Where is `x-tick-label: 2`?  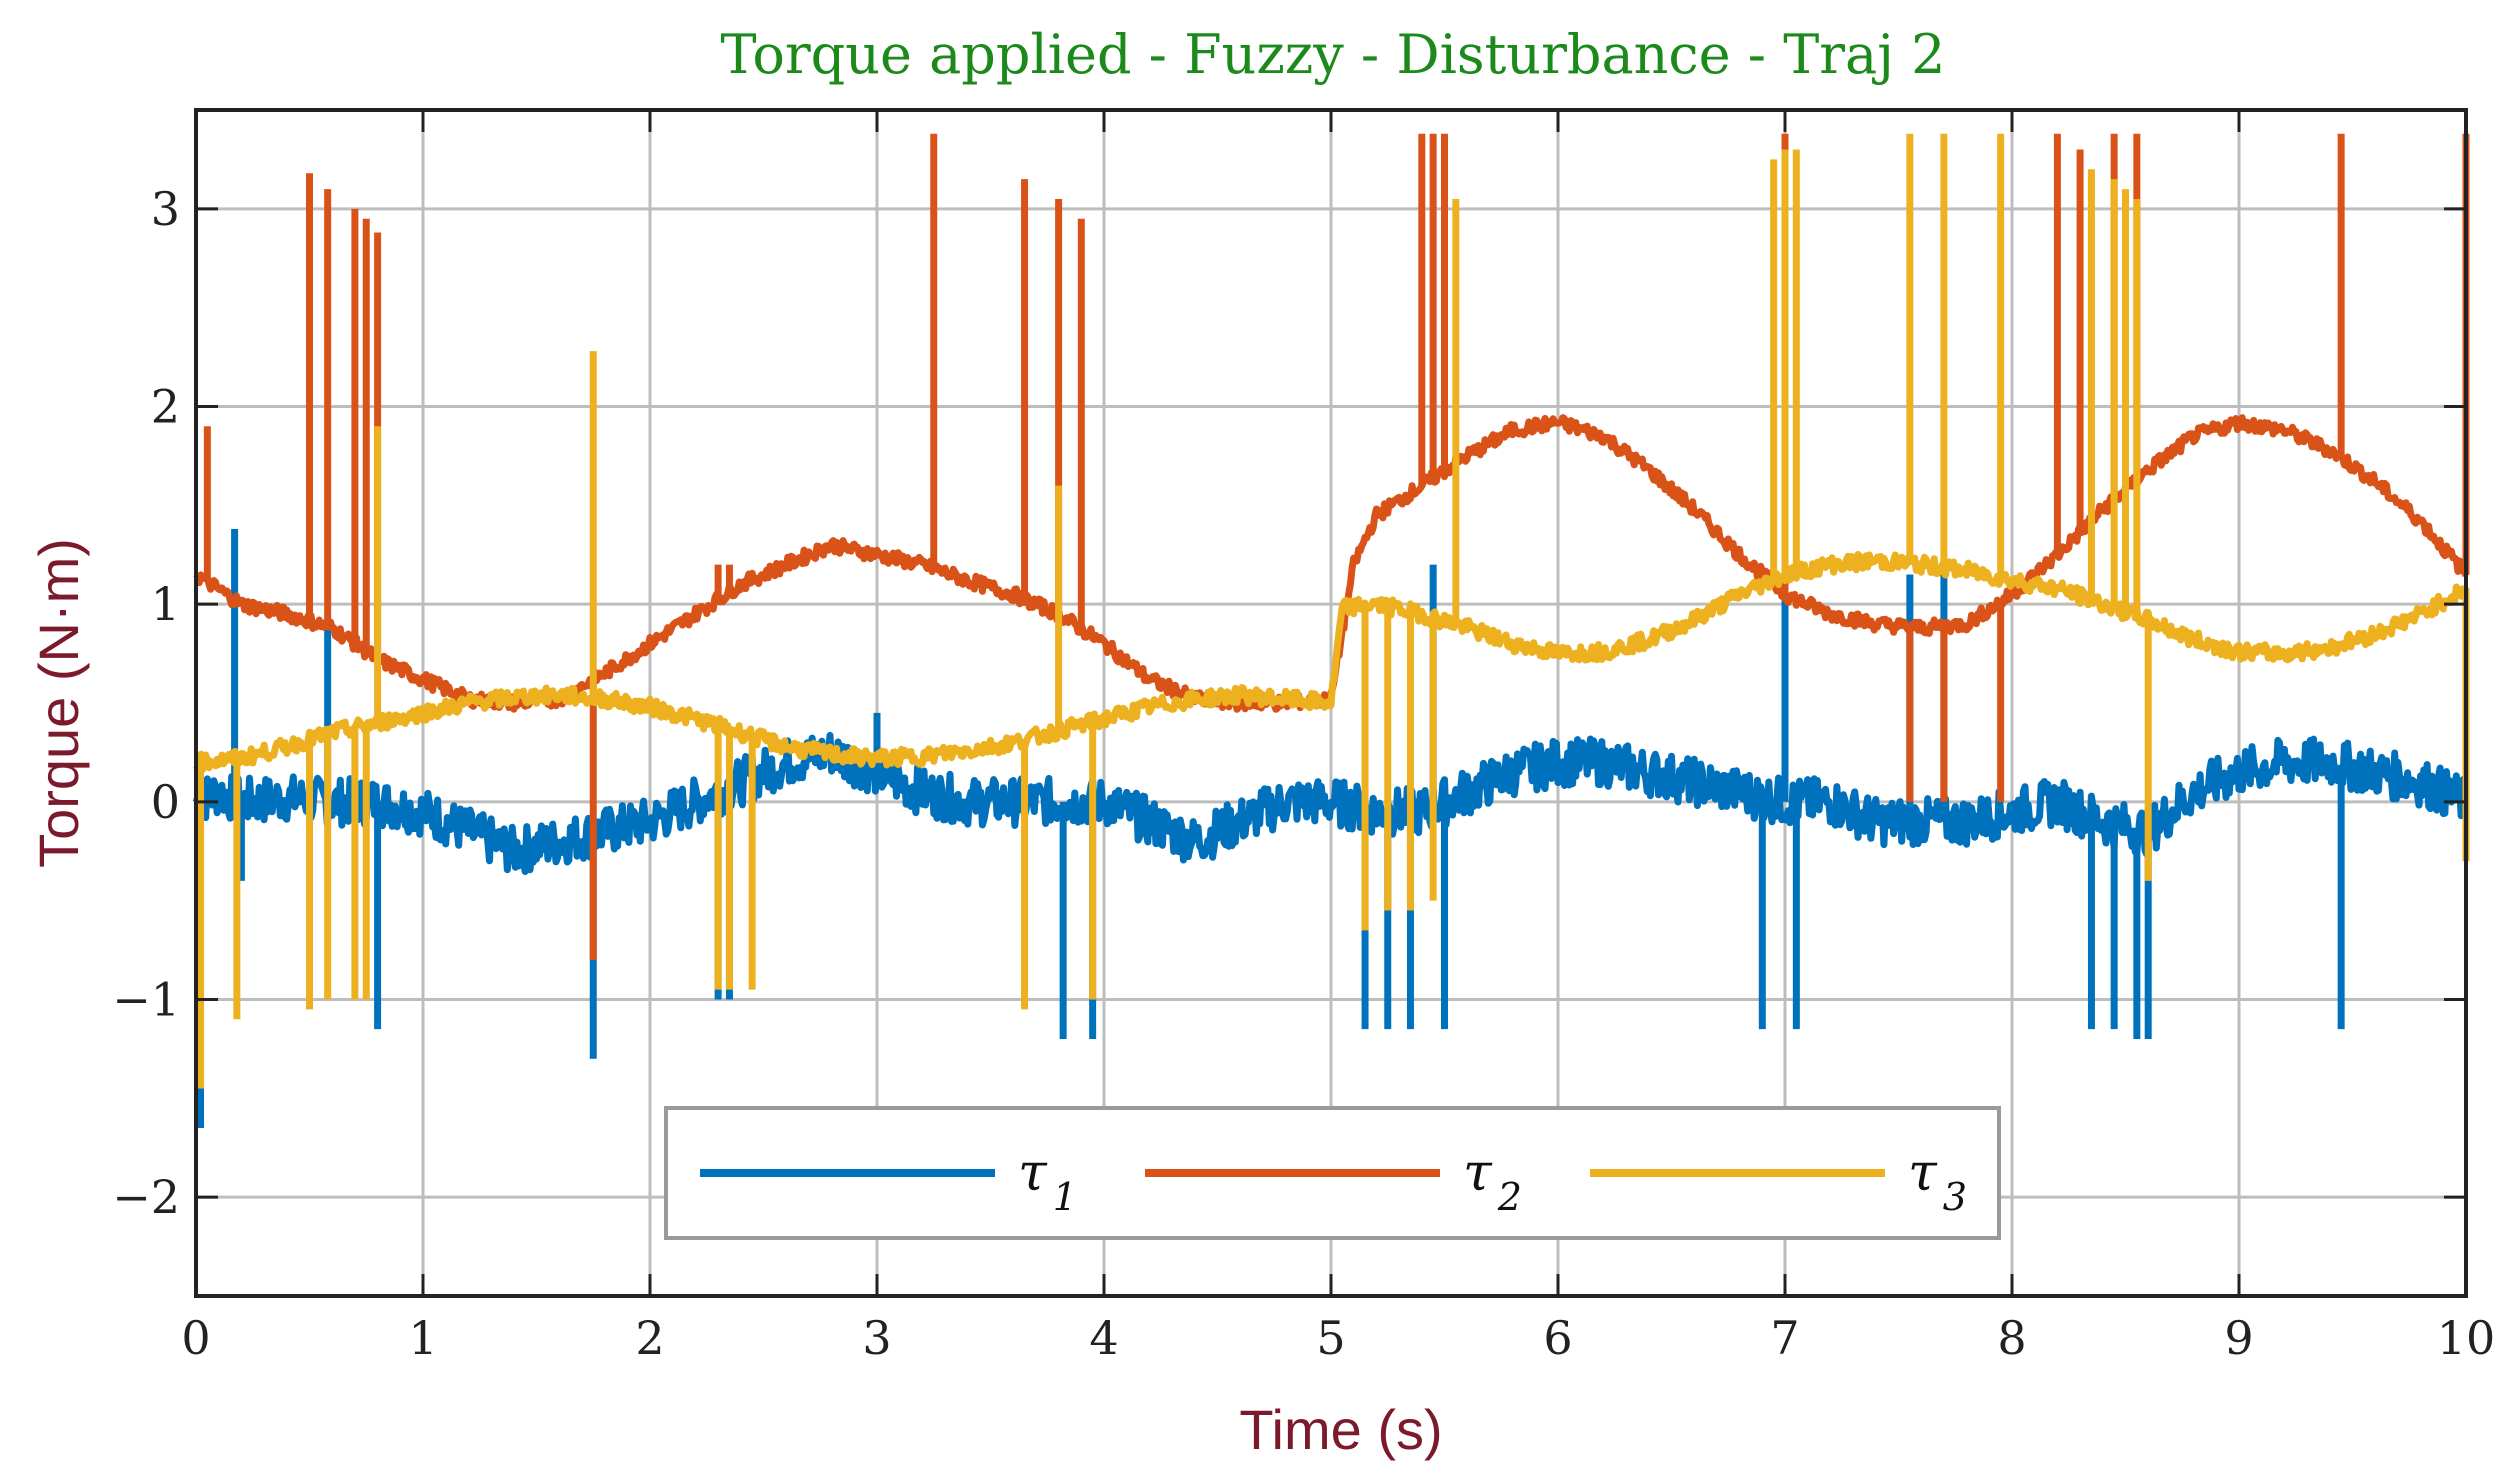 x-tick-label: 2 is located at coordinates (649, 1338).